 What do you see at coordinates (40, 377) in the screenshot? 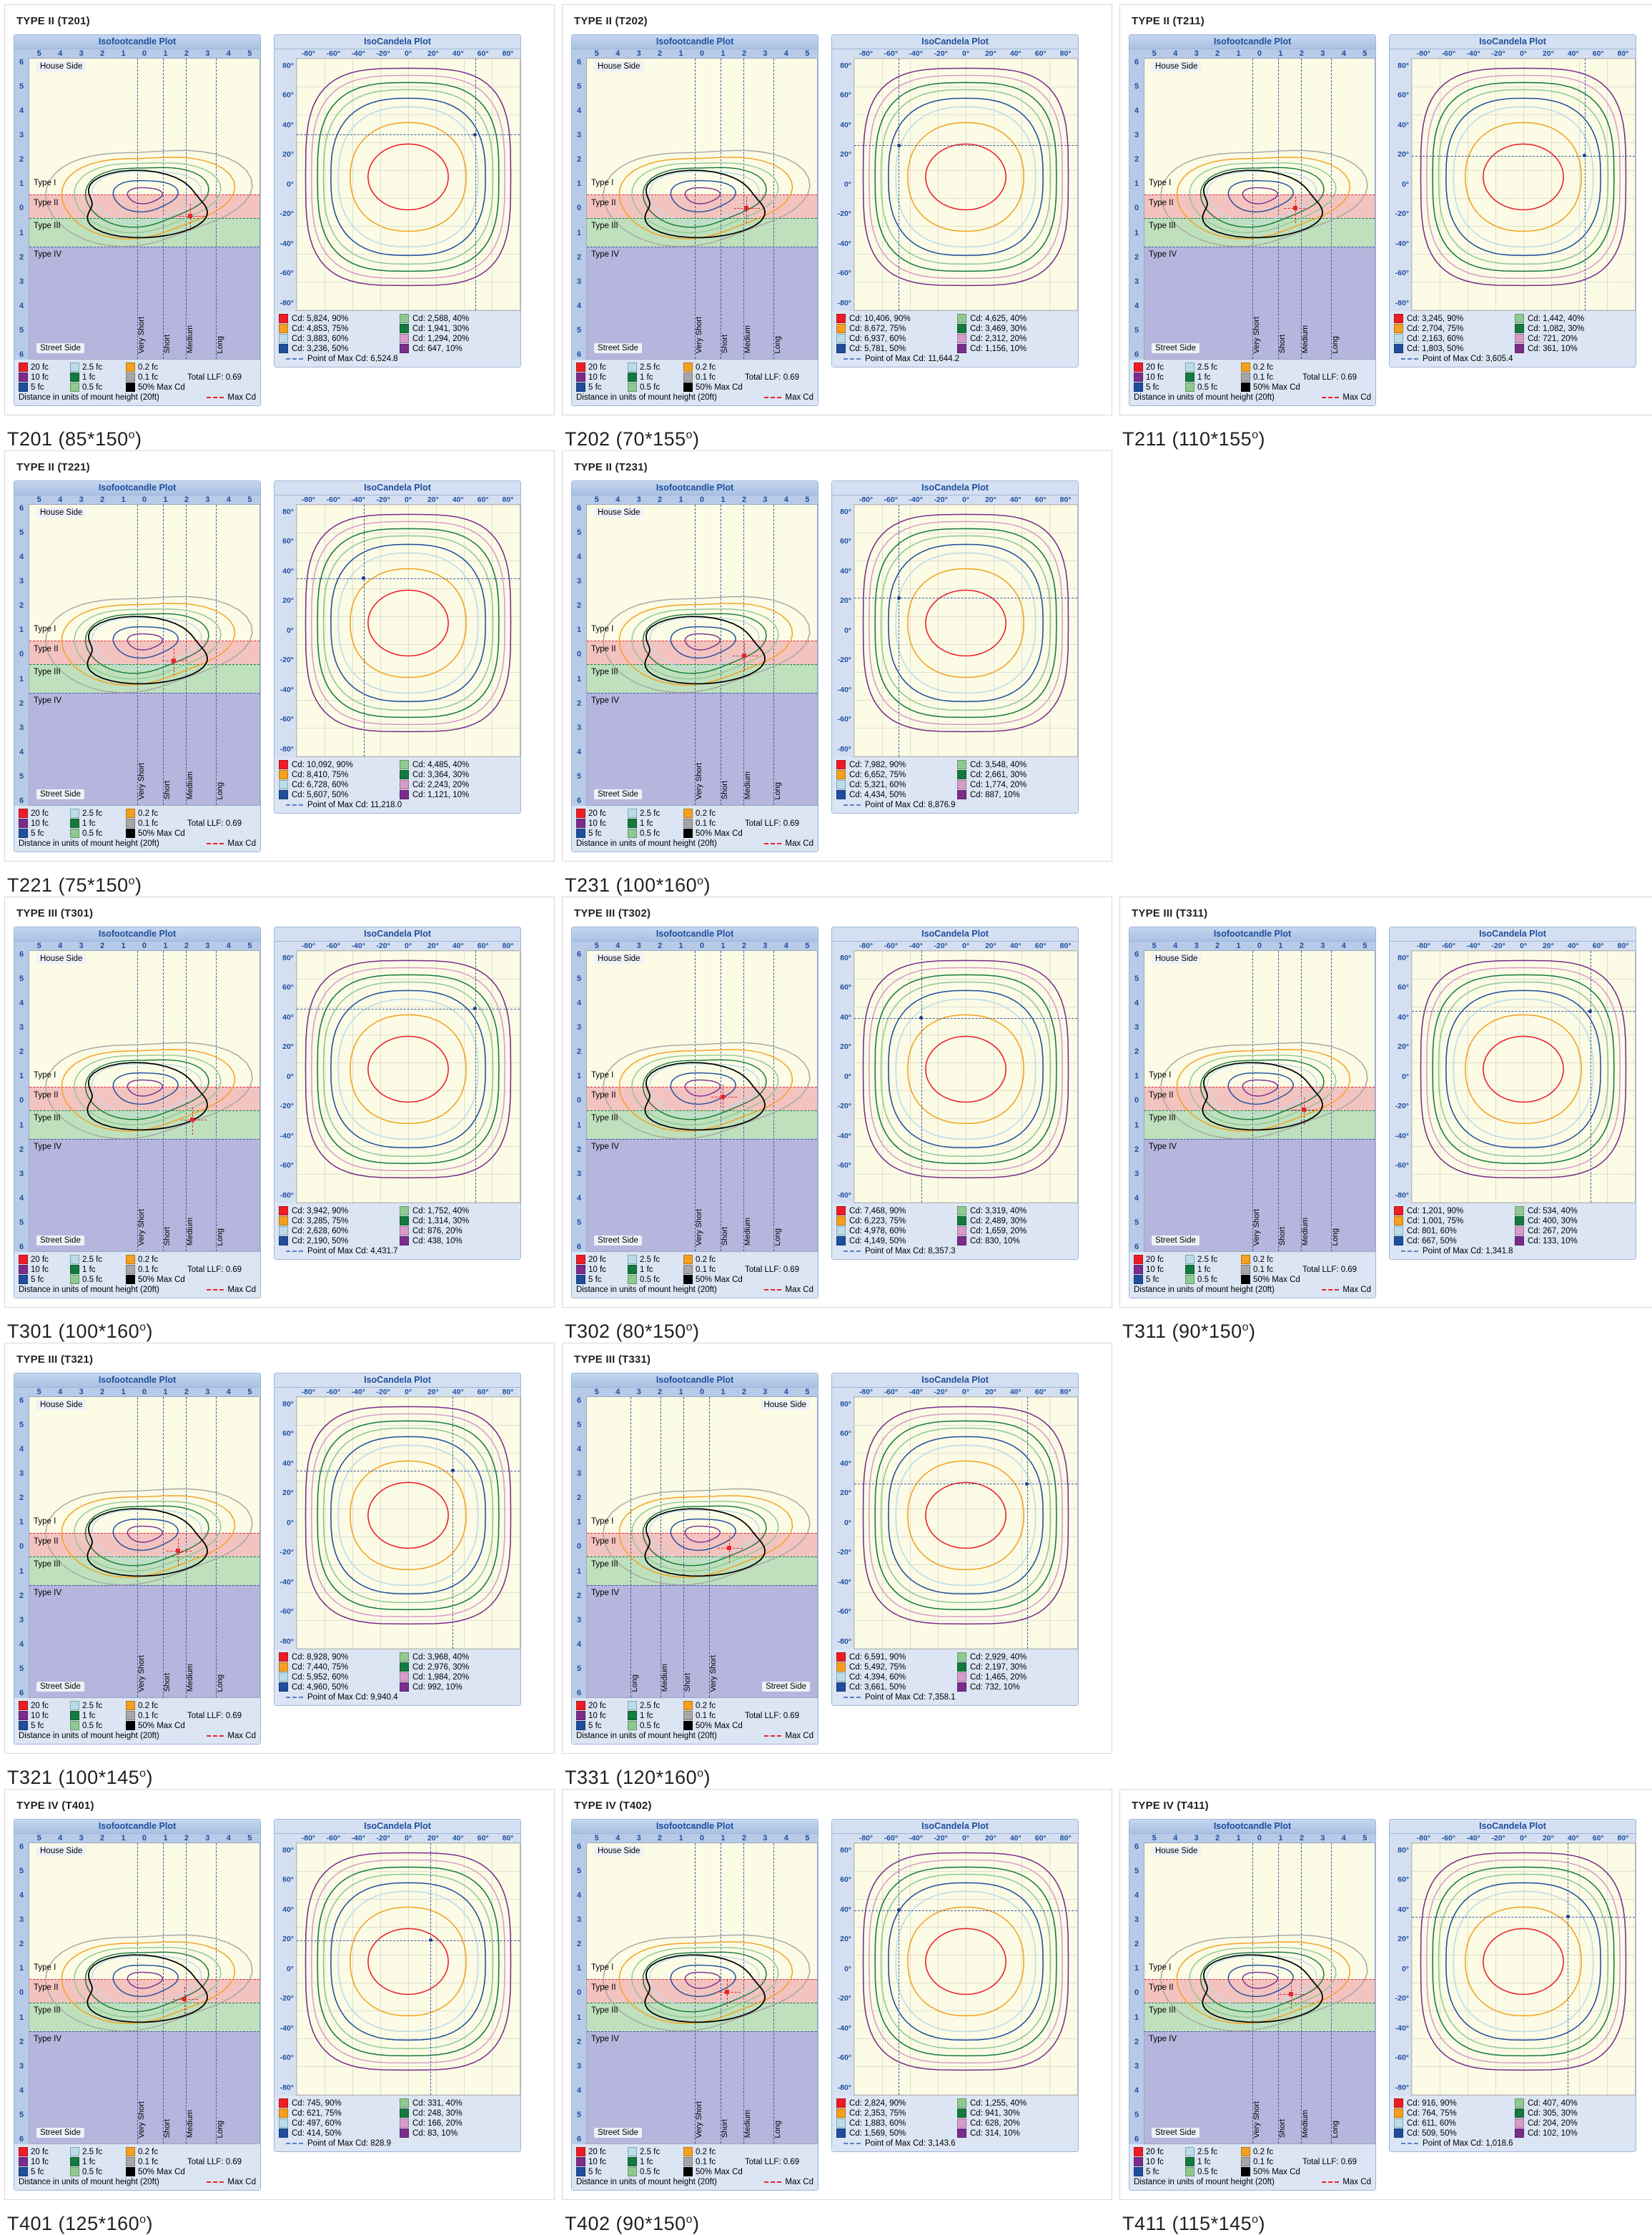
I see `fc-legend-label: 10 fc` at bounding box center [40, 377].